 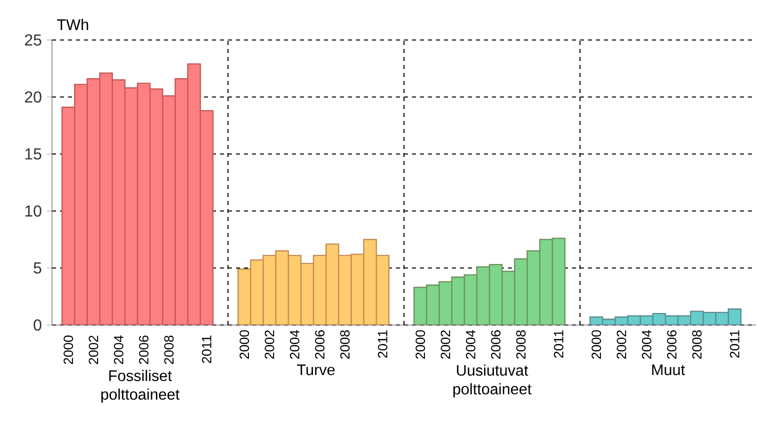 What do you see at coordinates (668, 370) in the screenshot?
I see `x-axis-title: Muut` at bounding box center [668, 370].